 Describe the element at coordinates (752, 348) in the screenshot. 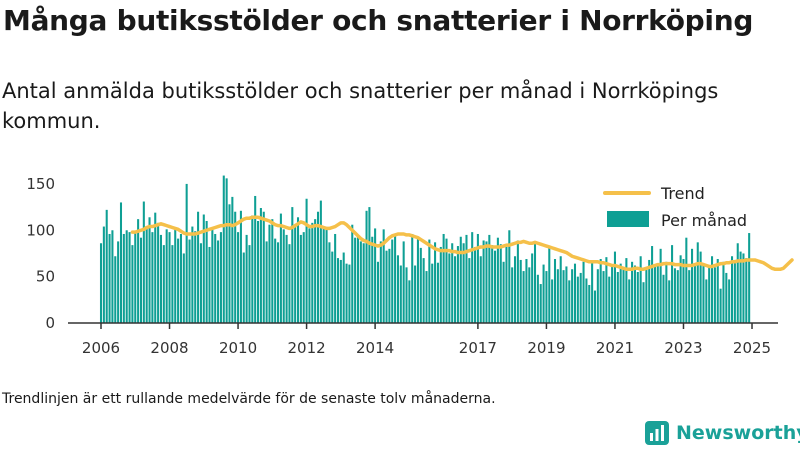

I see `x-tick-label: 2025` at that location.